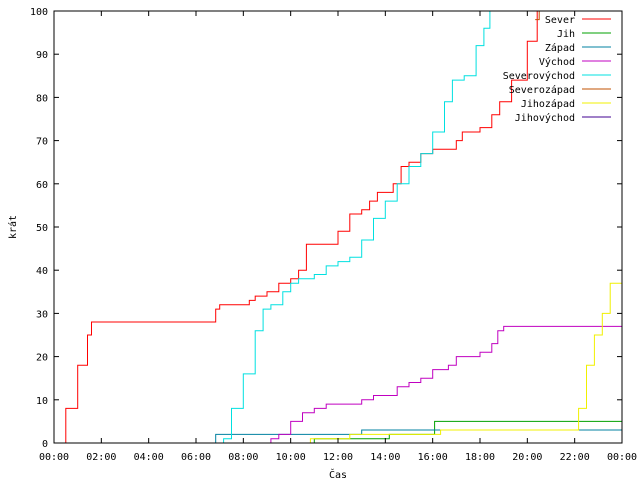  I want to click on y-tick-label: 70, so click(42, 142).